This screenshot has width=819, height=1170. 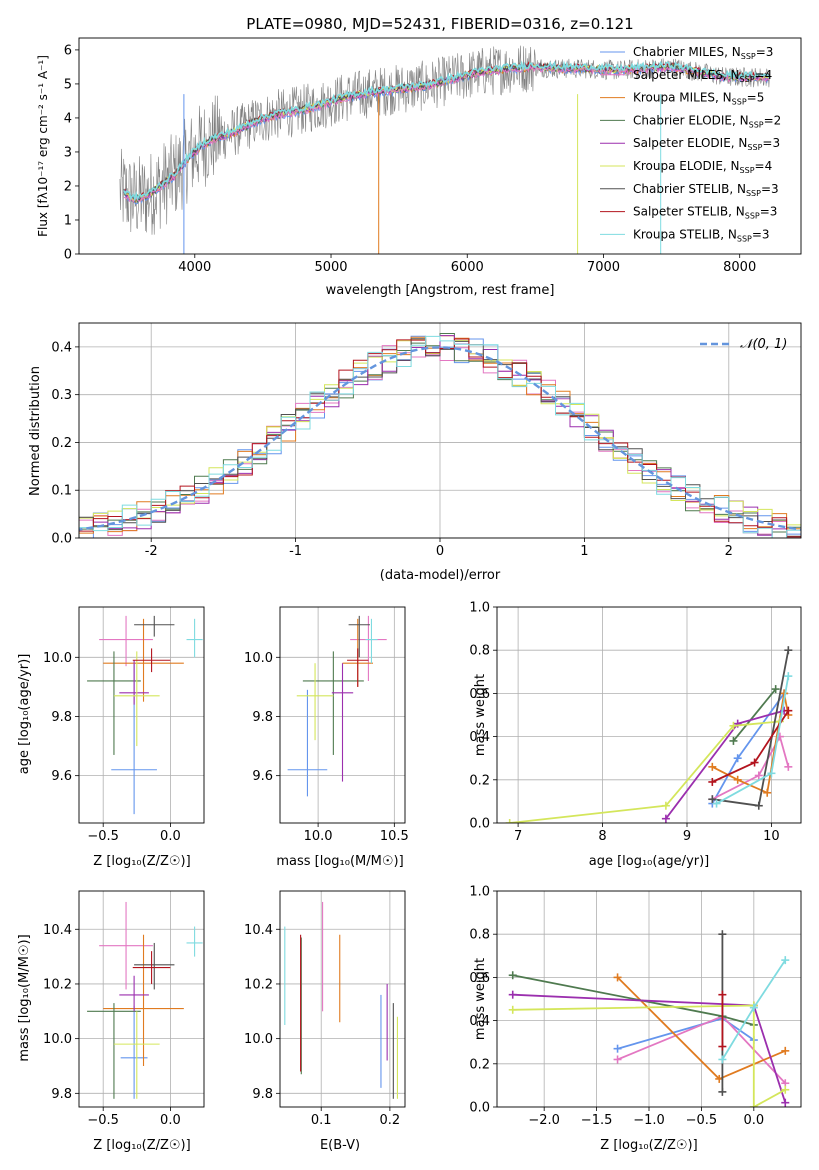 What do you see at coordinates (703, 53) in the screenshot?
I see `legend-entry-label: Chabrier MILES, NSSP=3` at bounding box center [703, 53].